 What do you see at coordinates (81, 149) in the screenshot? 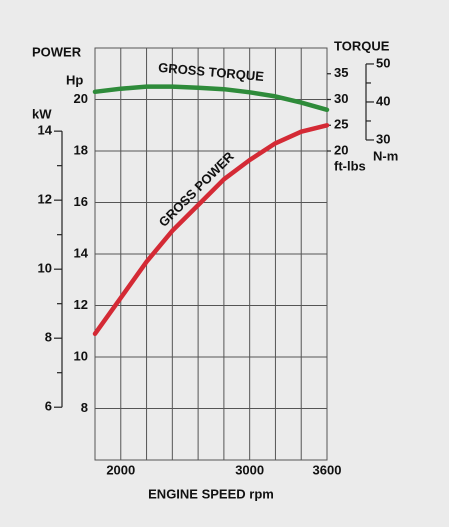
I see `y-tick-label: 18` at bounding box center [81, 149].